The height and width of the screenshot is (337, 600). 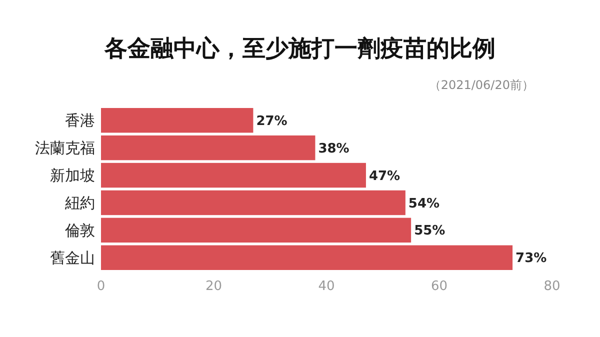 What do you see at coordinates (552, 286) in the screenshot?
I see `x-tick-label: 80` at bounding box center [552, 286].